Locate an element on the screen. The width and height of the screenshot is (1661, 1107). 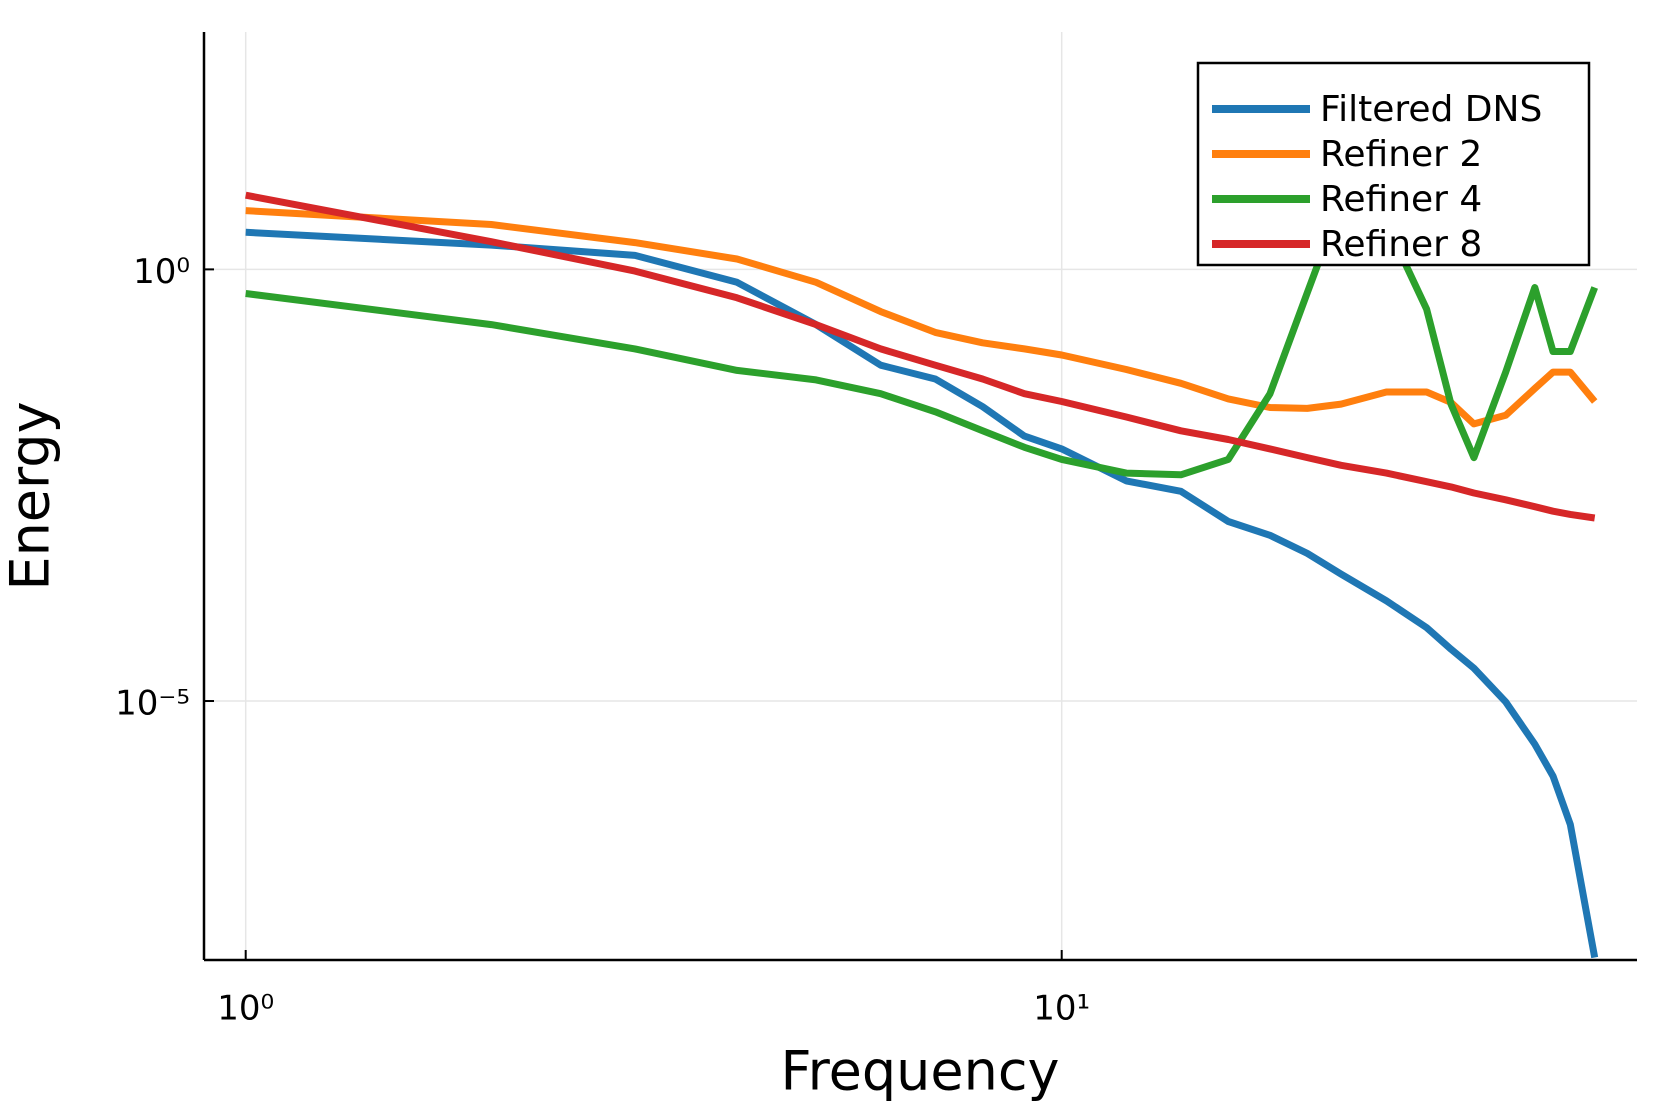
x-axis-label: Frequency is located at coordinates (920, 1071).